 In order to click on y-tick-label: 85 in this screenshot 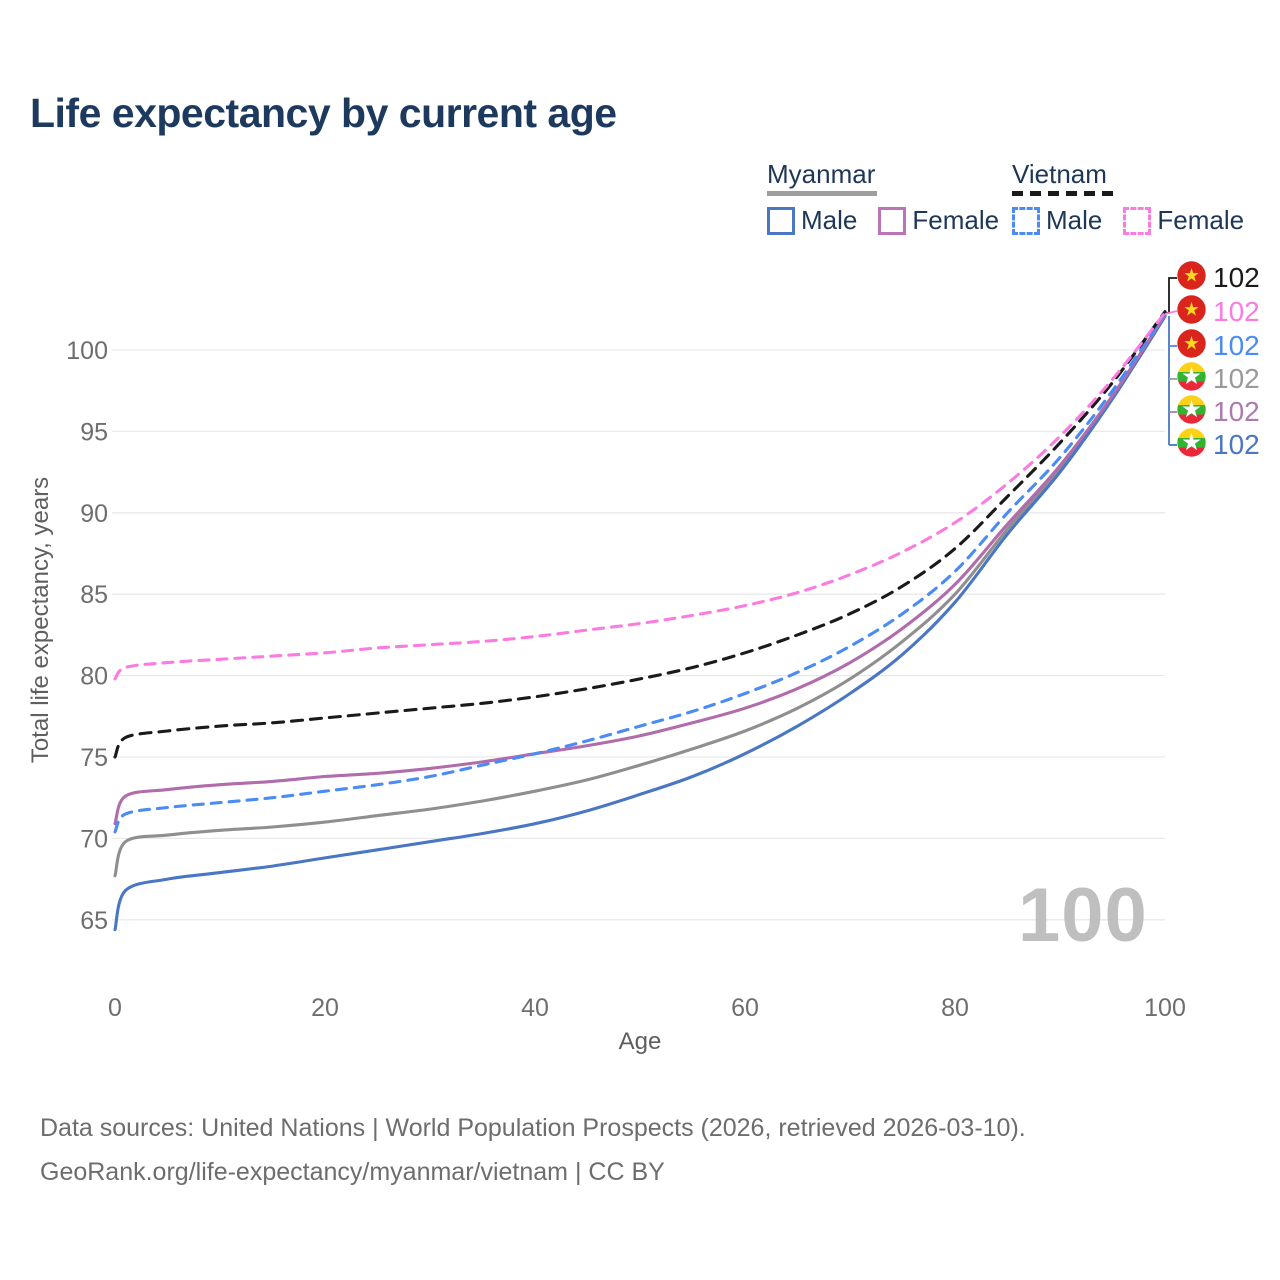, I will do `click(94, 595)`.